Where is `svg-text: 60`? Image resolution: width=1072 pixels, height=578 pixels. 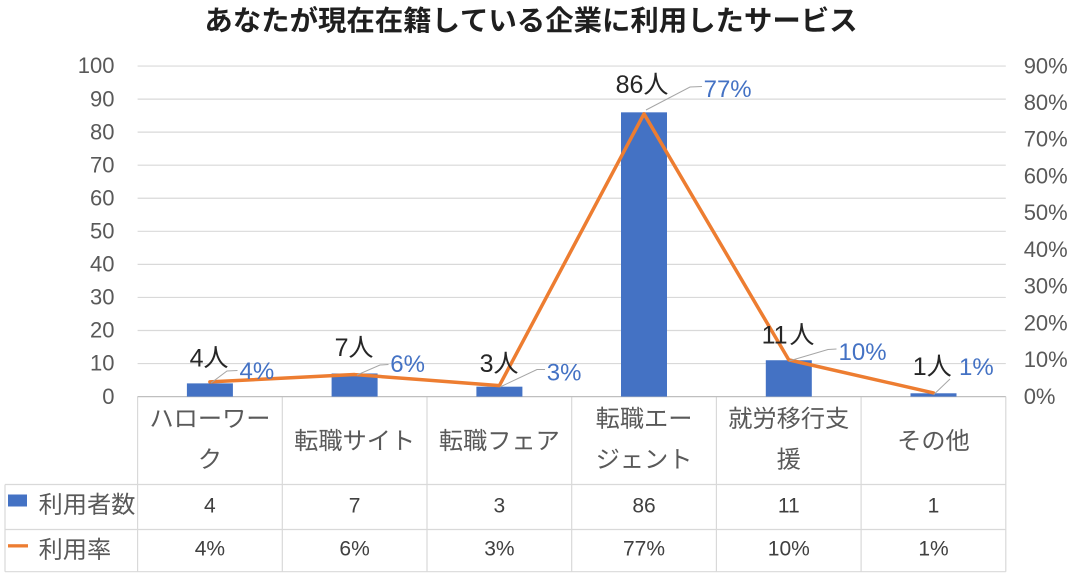 svg-text: 60 is located at coordinates (102, 198).